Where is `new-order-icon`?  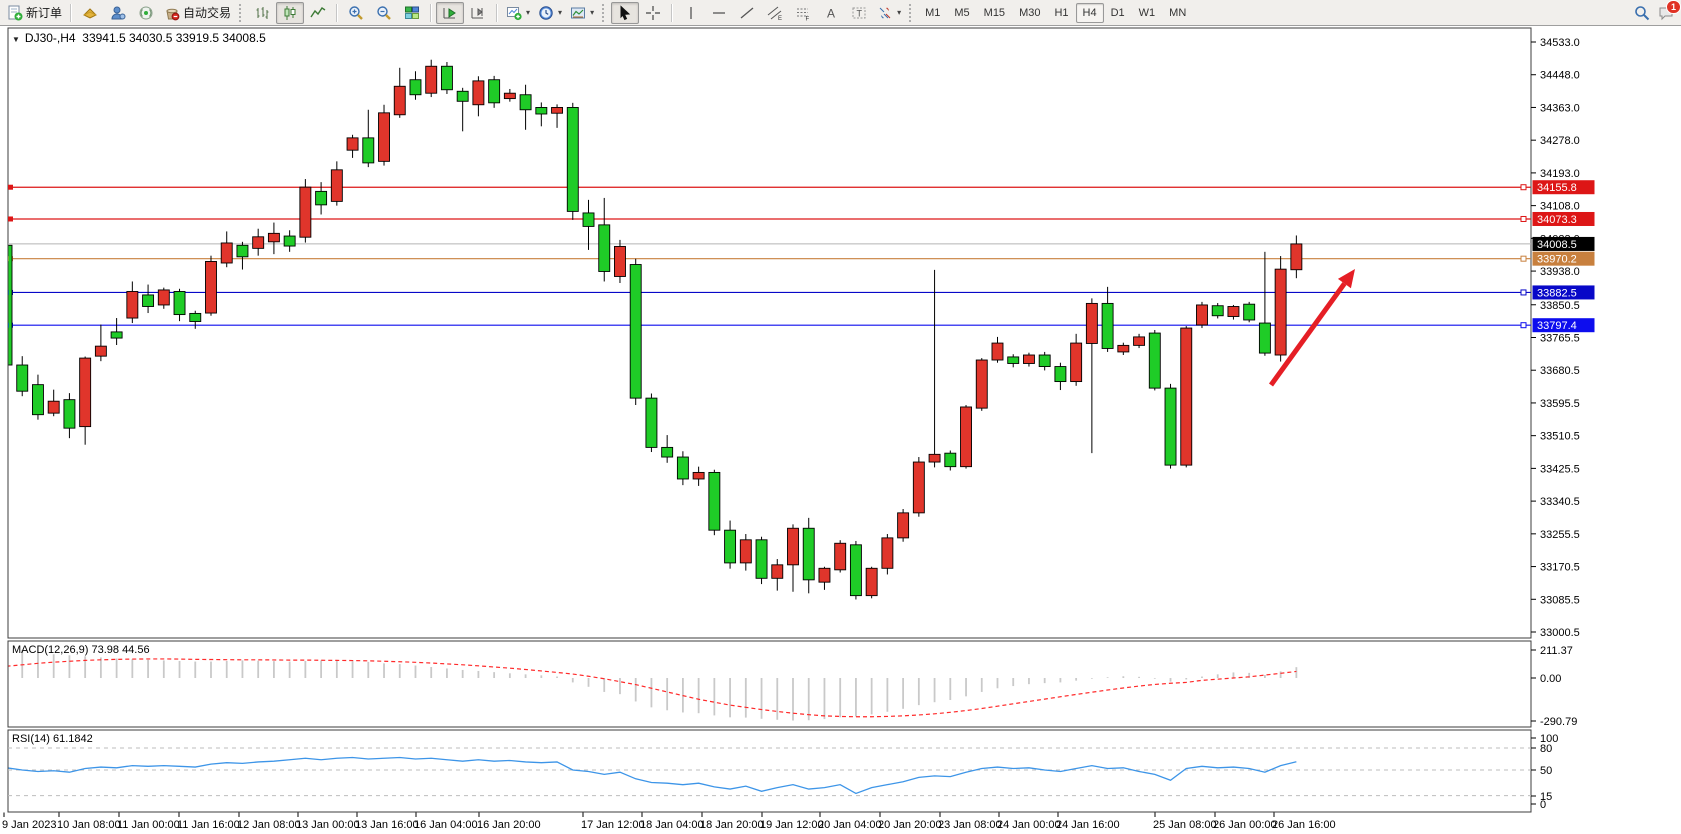
new-order-icon is located at coordinates (15, 13).